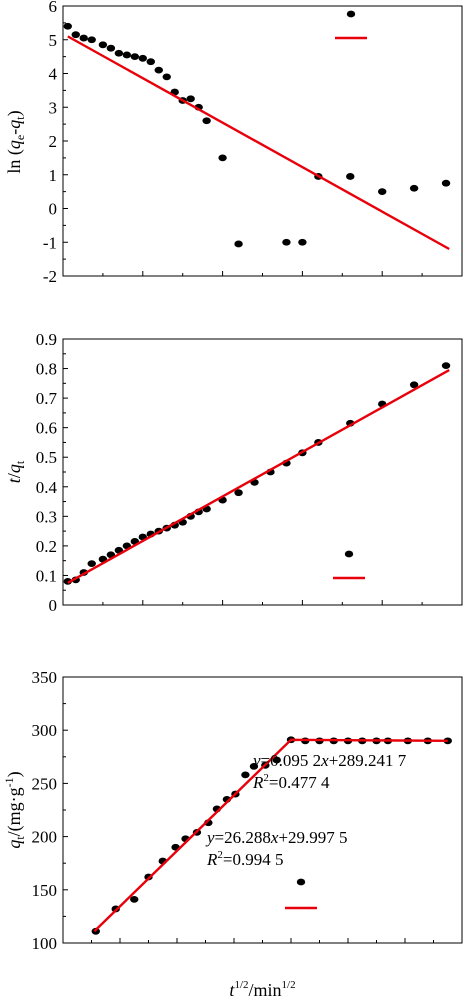  I want to click on y-tick-label: 2, so click(53, 141).